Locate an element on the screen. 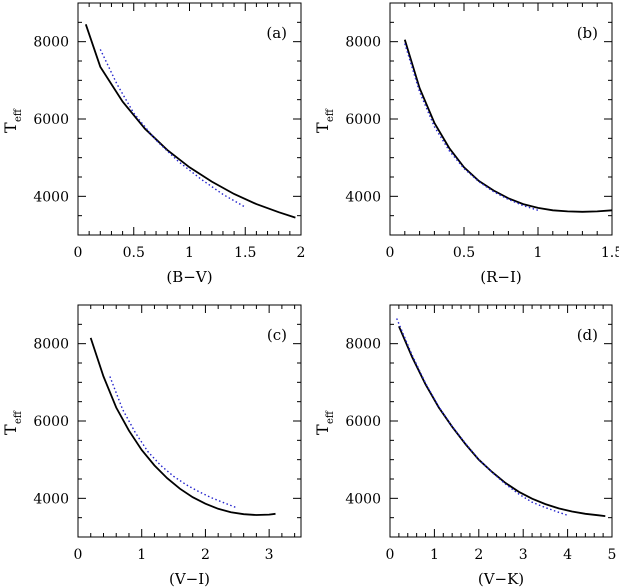  panel-tag: (a) is located at coordinates (276, 33).